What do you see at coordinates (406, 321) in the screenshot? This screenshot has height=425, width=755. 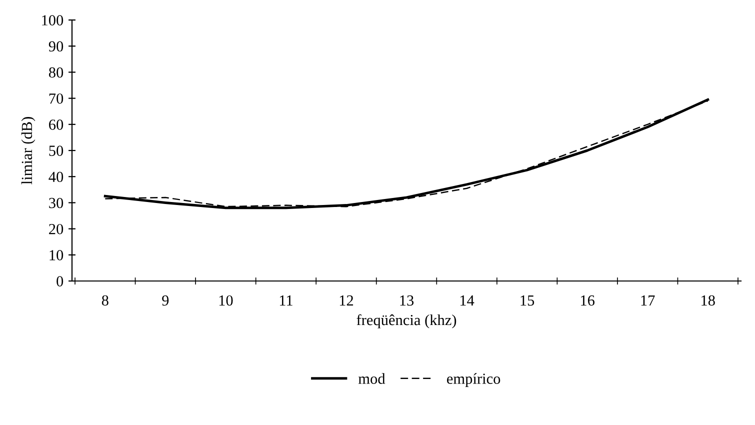 I see `x-axis-title: freqüência (khz)` at bounding box center [406, 321].